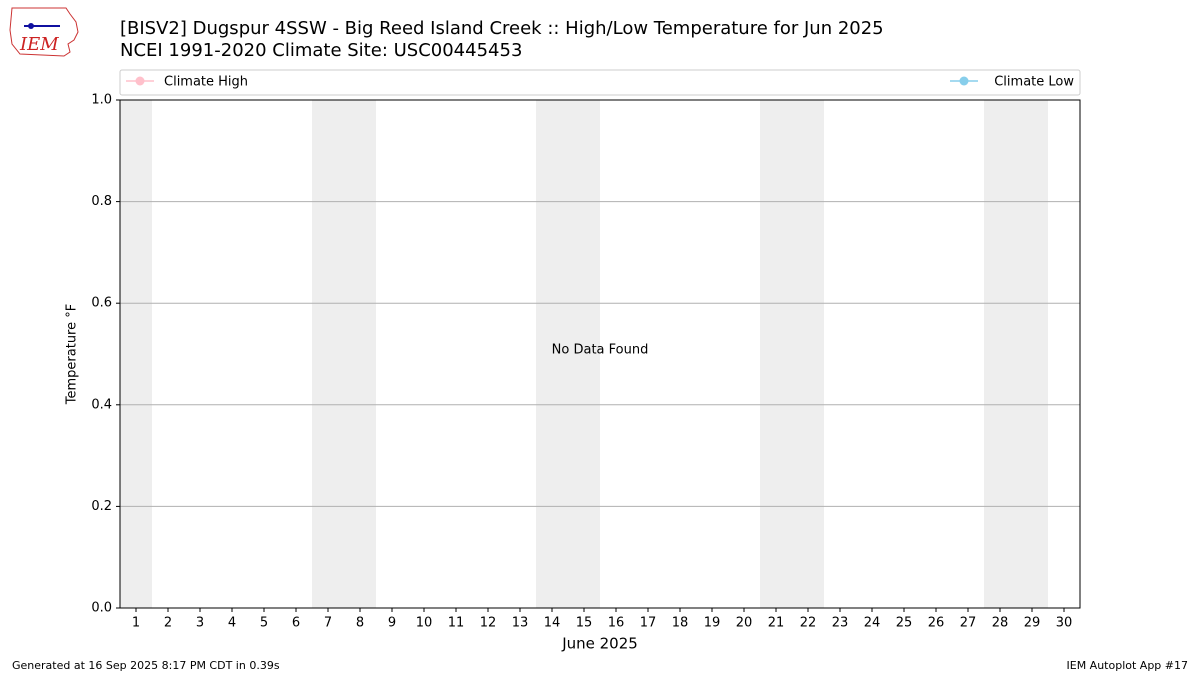 The width and height of the screenshot is (1200, 675). What do you see at coordinates (712, 623) in the screenshot?
I see `x-tick-label: 19` at bounding box center [712, 623].